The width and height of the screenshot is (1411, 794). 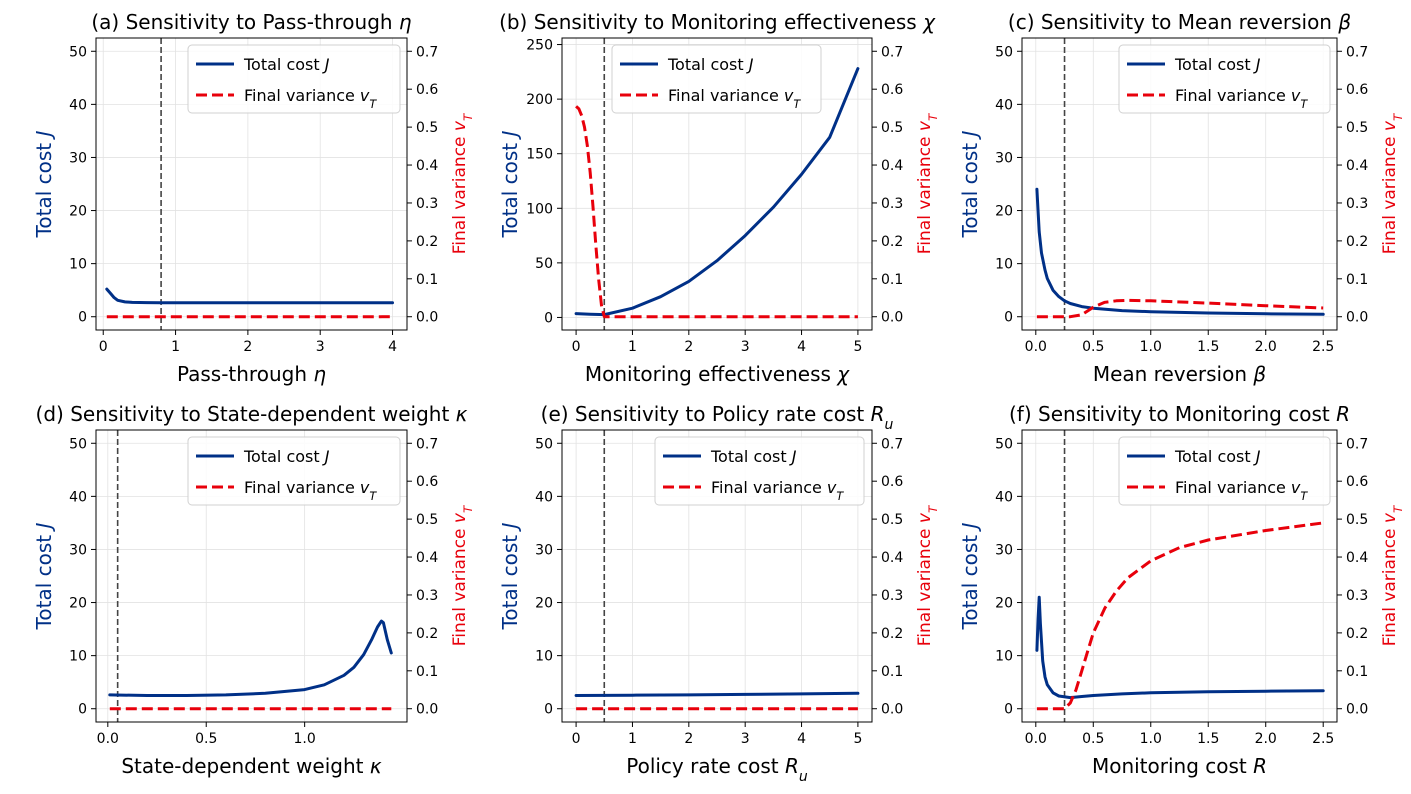 I want to click on x-axis-label: Pass-through η, so click(x=251, y=374).